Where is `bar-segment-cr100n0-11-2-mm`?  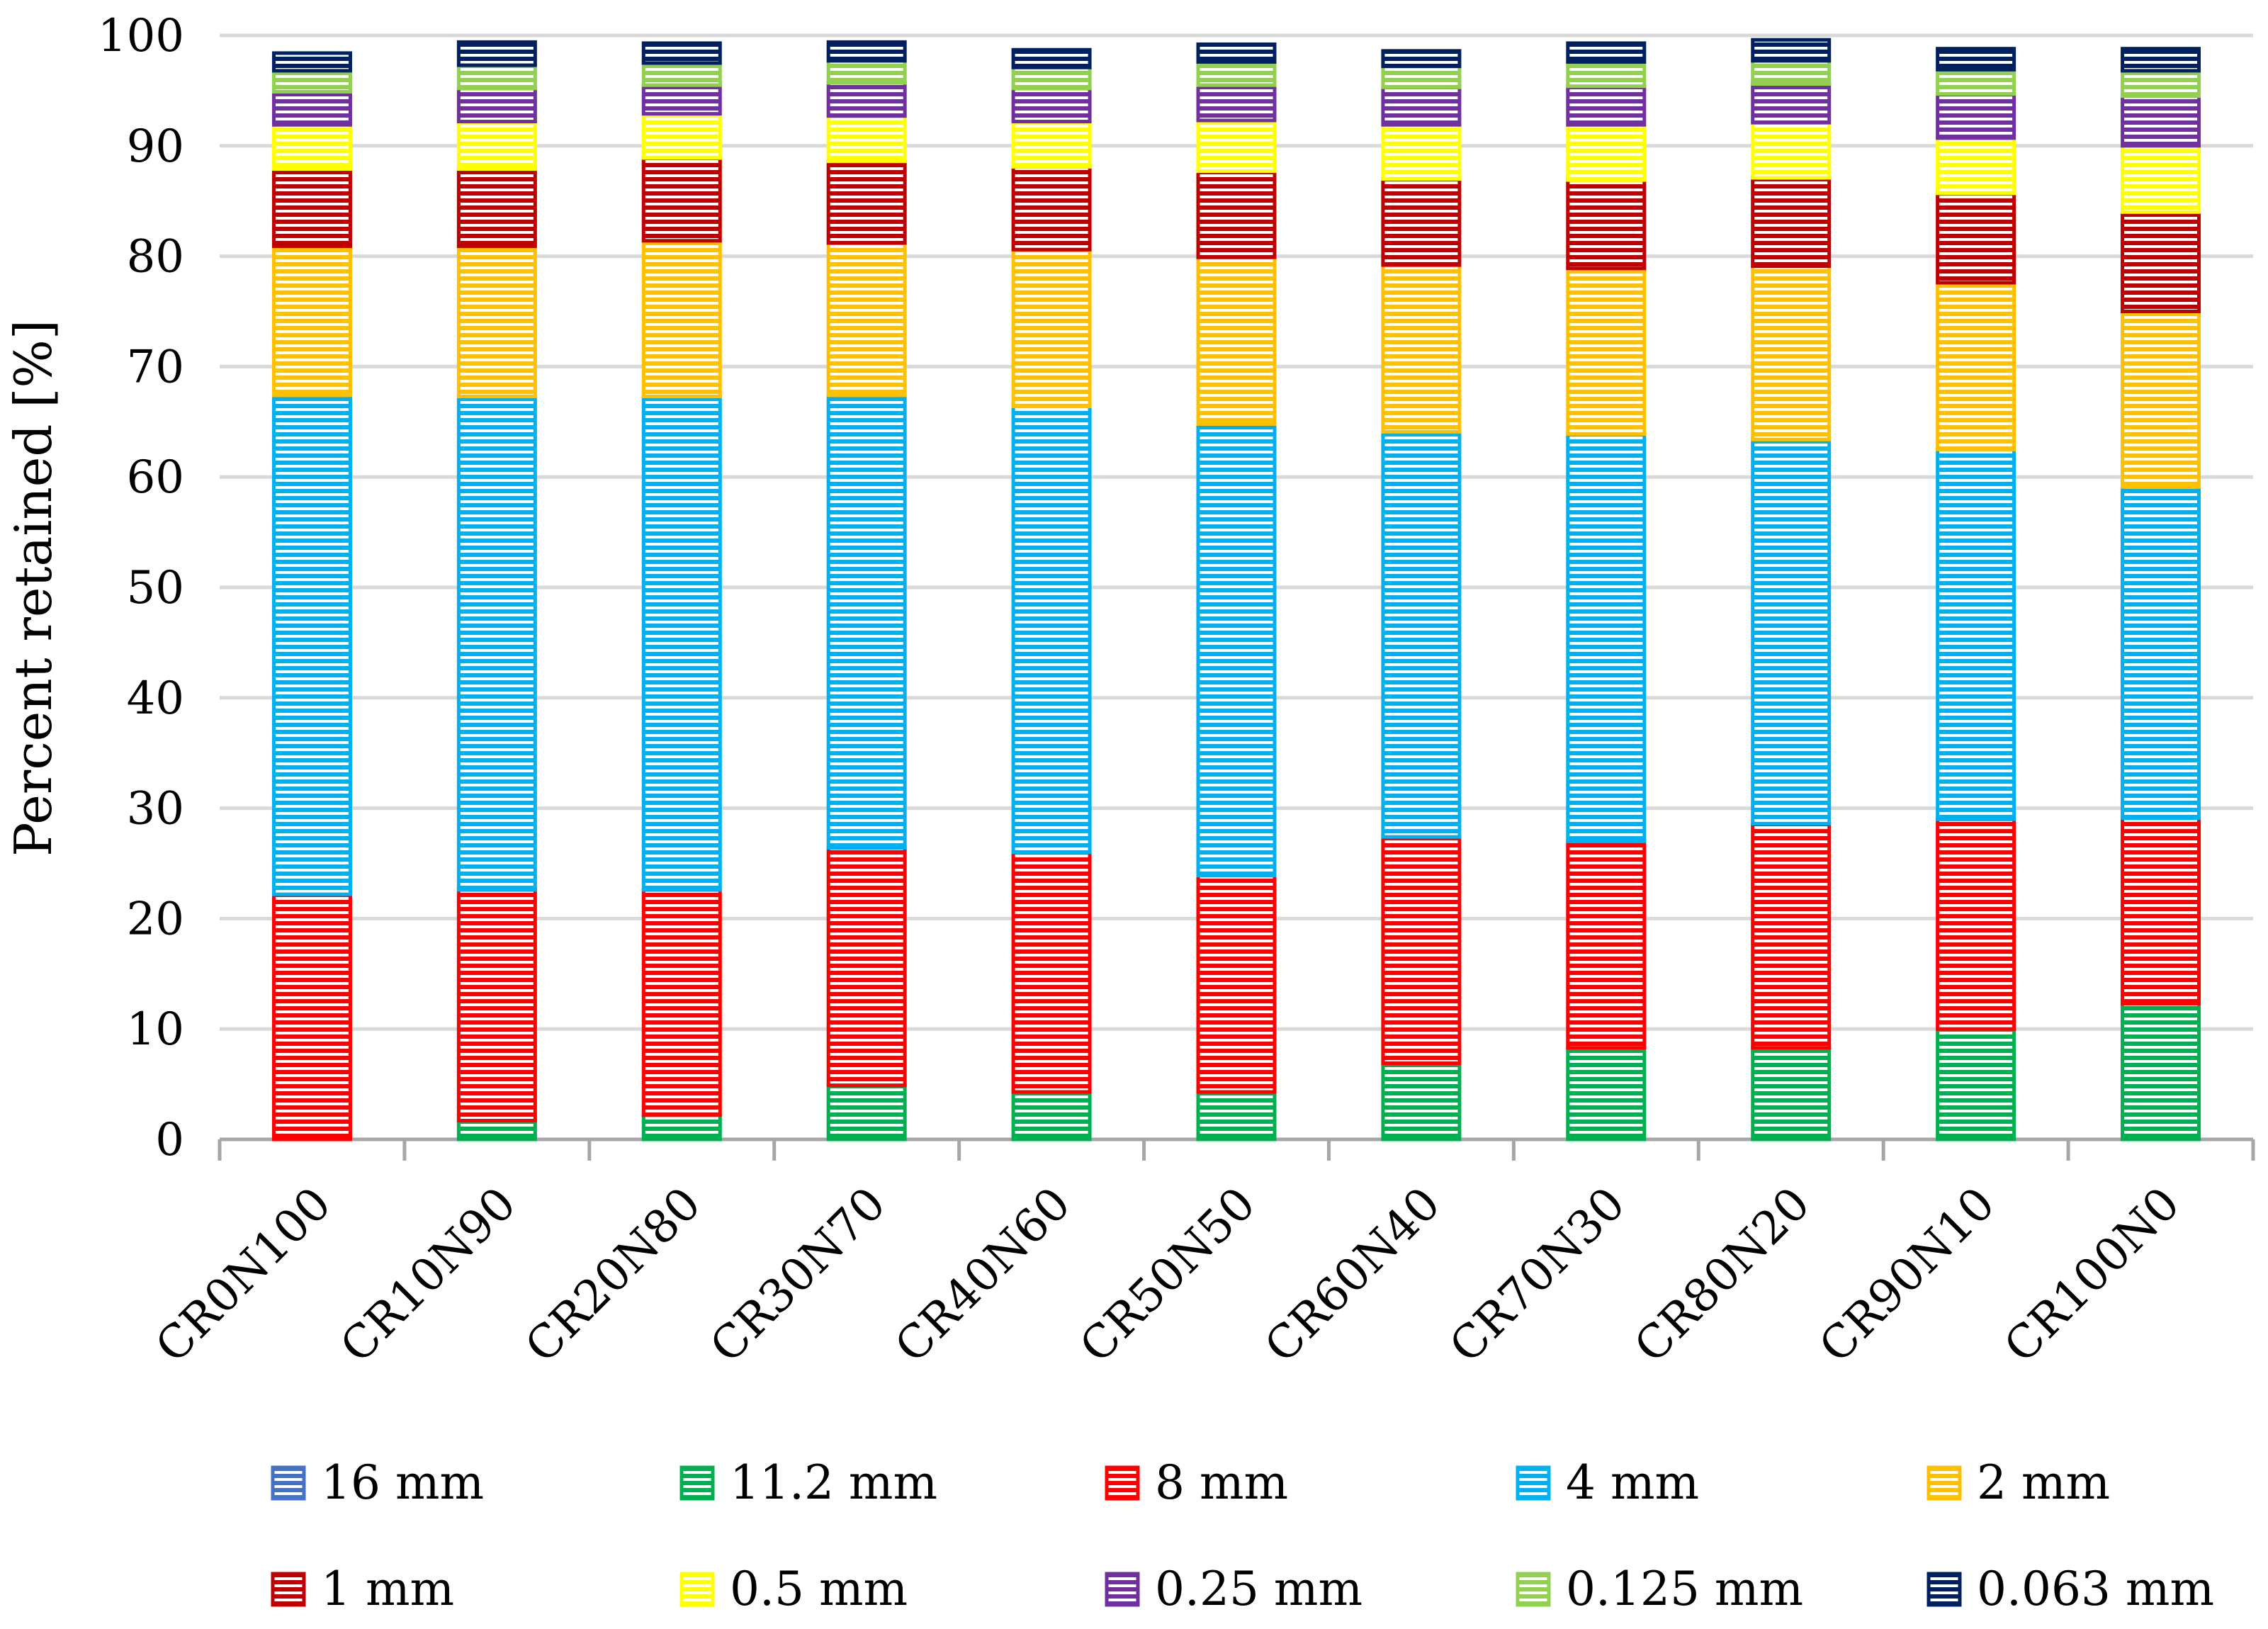
bar-segment-cr100n0-11-2-mm is located at coordinates (2161, 1071).